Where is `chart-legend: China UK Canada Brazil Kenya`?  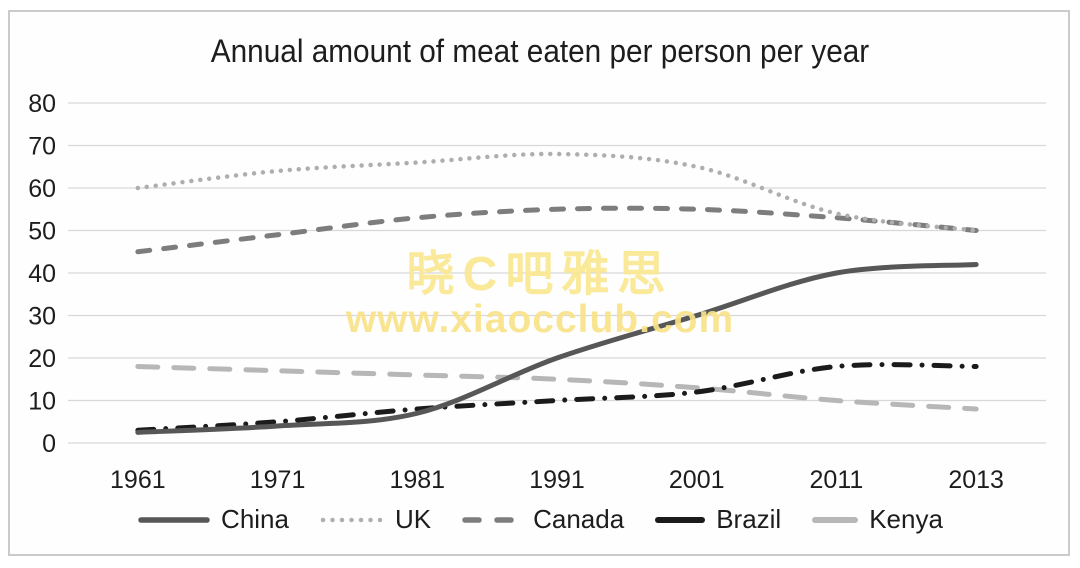
chart-legend: China UK Canada Brazil Kenya is located at coordinates (540, 519).